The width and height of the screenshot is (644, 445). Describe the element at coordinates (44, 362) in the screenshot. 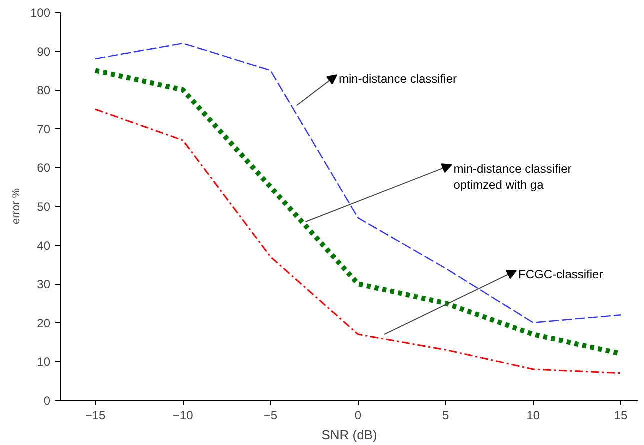

I see `y-tick-label: 10` at that location.